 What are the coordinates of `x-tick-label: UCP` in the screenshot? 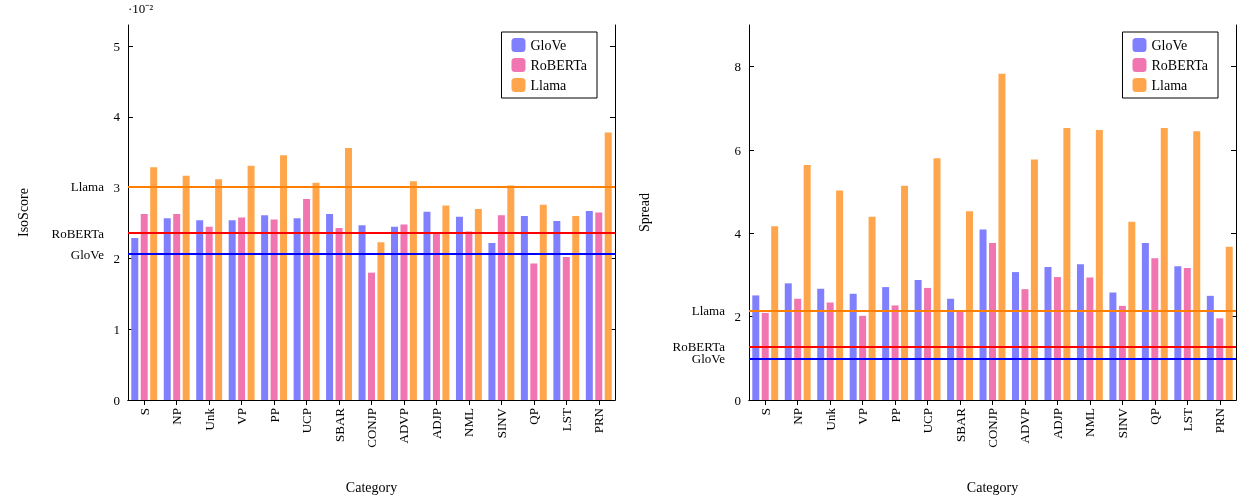 It's located at (307, 421).